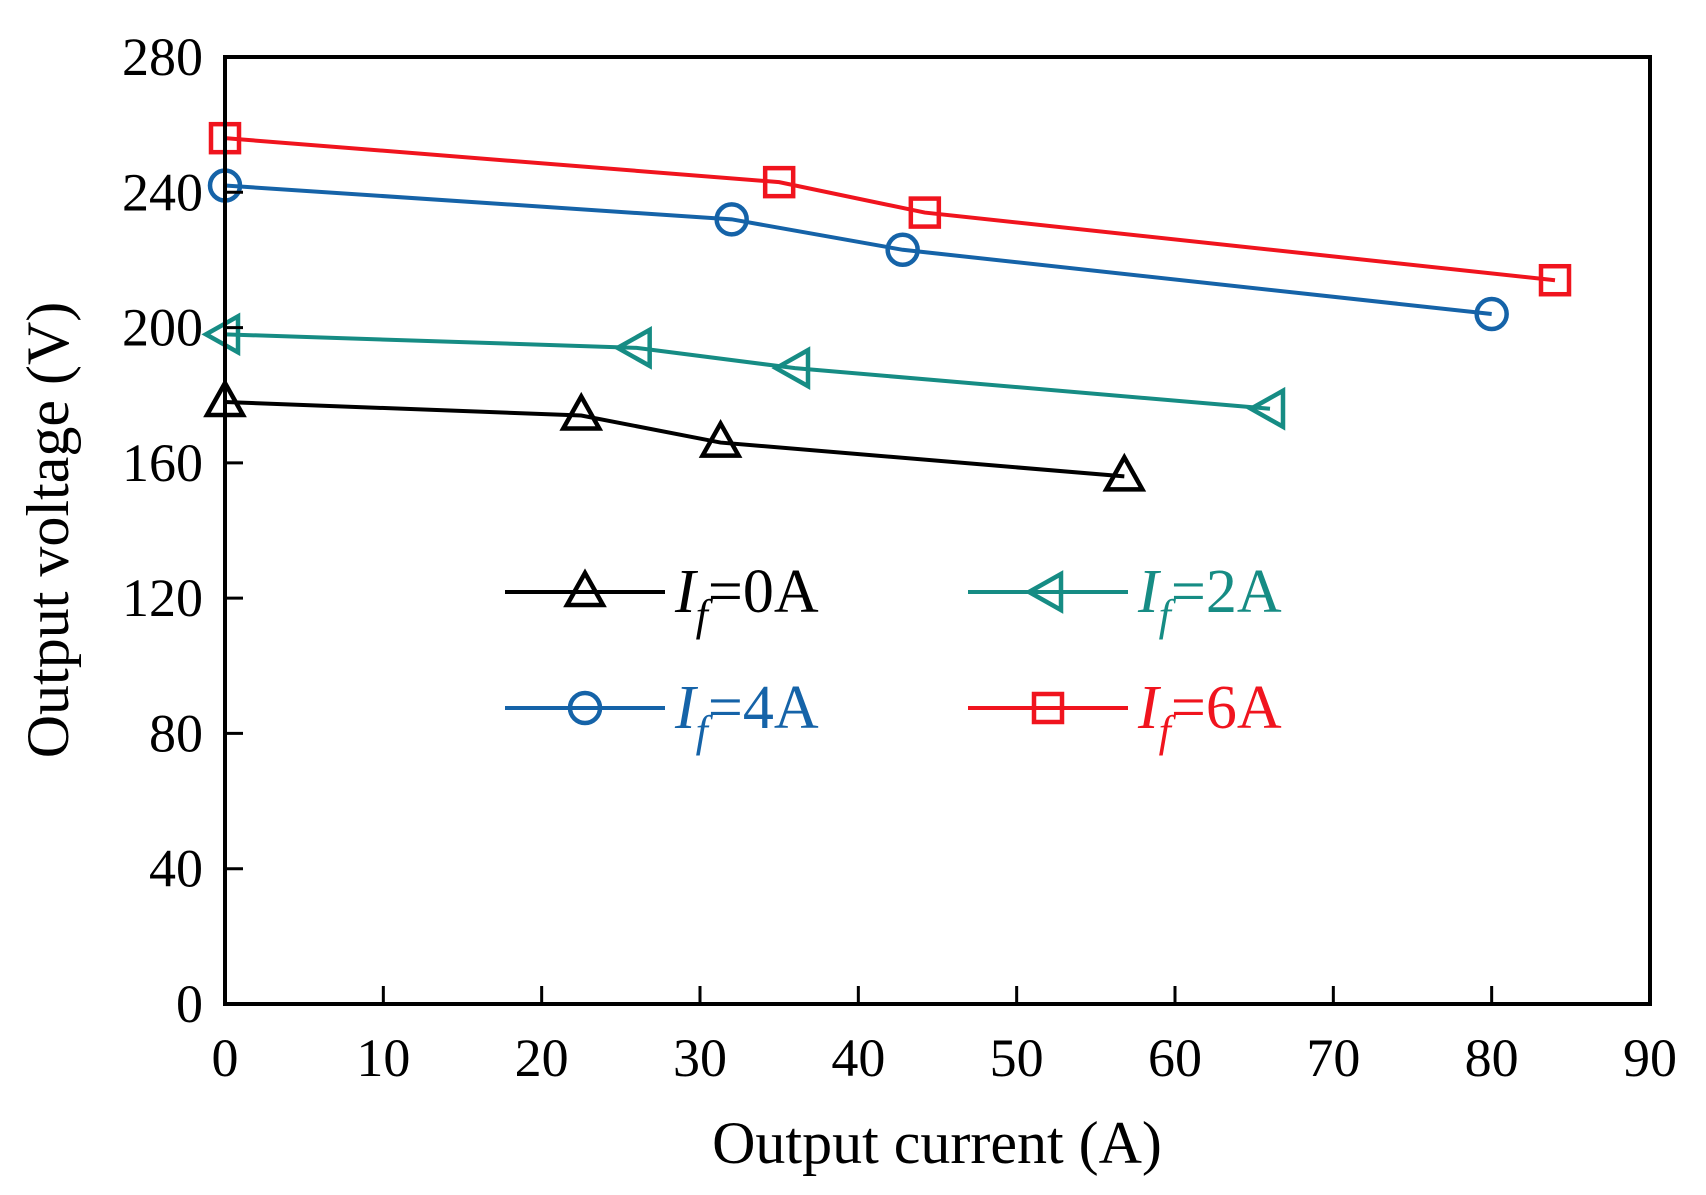  I want to click on y-tick-label-5: 200, so click(162, 328).